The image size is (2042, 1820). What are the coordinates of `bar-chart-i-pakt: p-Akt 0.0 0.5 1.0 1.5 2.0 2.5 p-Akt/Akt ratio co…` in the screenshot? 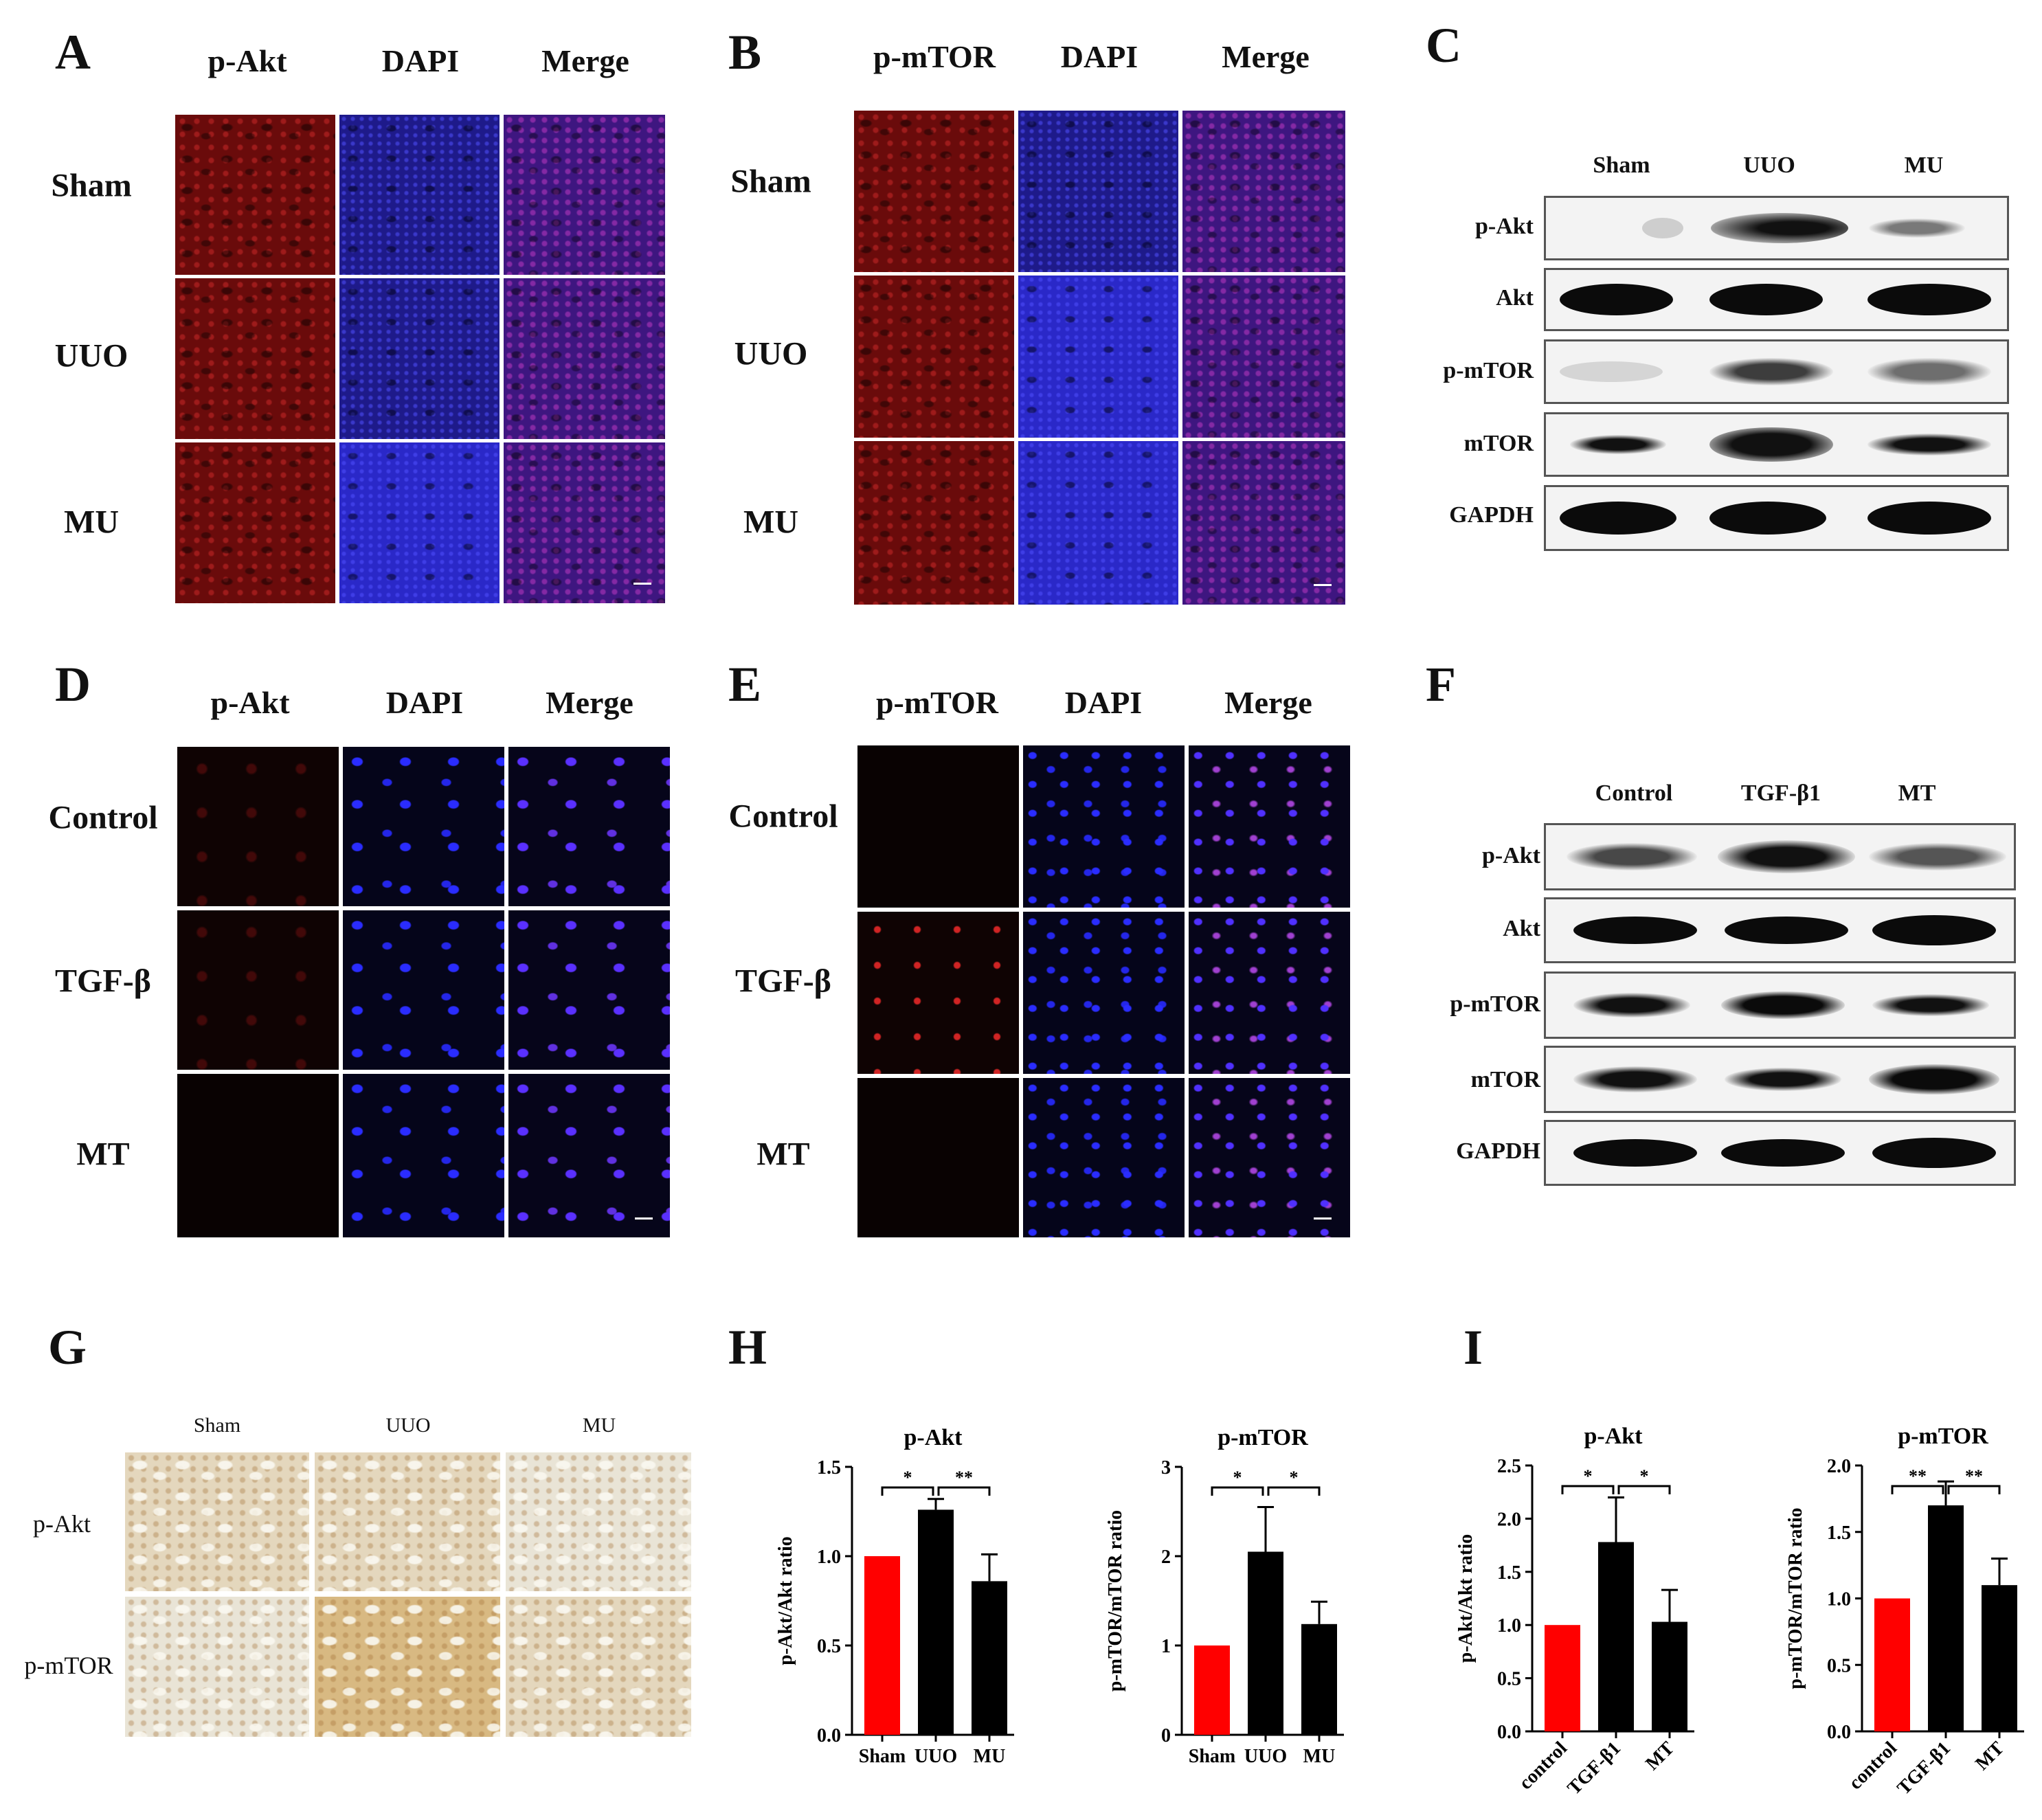 It's located at (1575, 1611).